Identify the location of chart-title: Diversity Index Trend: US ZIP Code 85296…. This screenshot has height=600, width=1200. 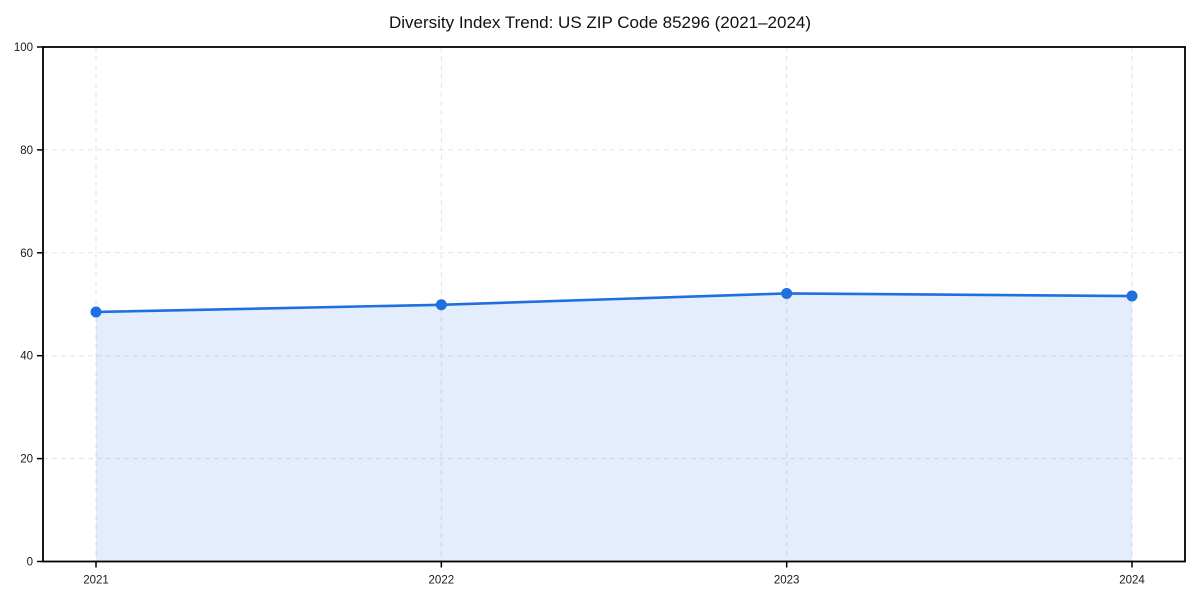
(600, 22).